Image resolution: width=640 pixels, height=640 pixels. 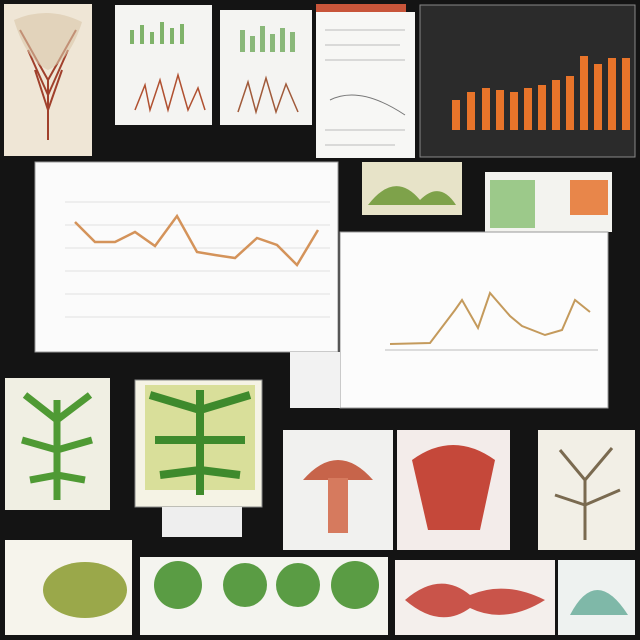 I want to click on sheet-green, so click(x=512, y=204).